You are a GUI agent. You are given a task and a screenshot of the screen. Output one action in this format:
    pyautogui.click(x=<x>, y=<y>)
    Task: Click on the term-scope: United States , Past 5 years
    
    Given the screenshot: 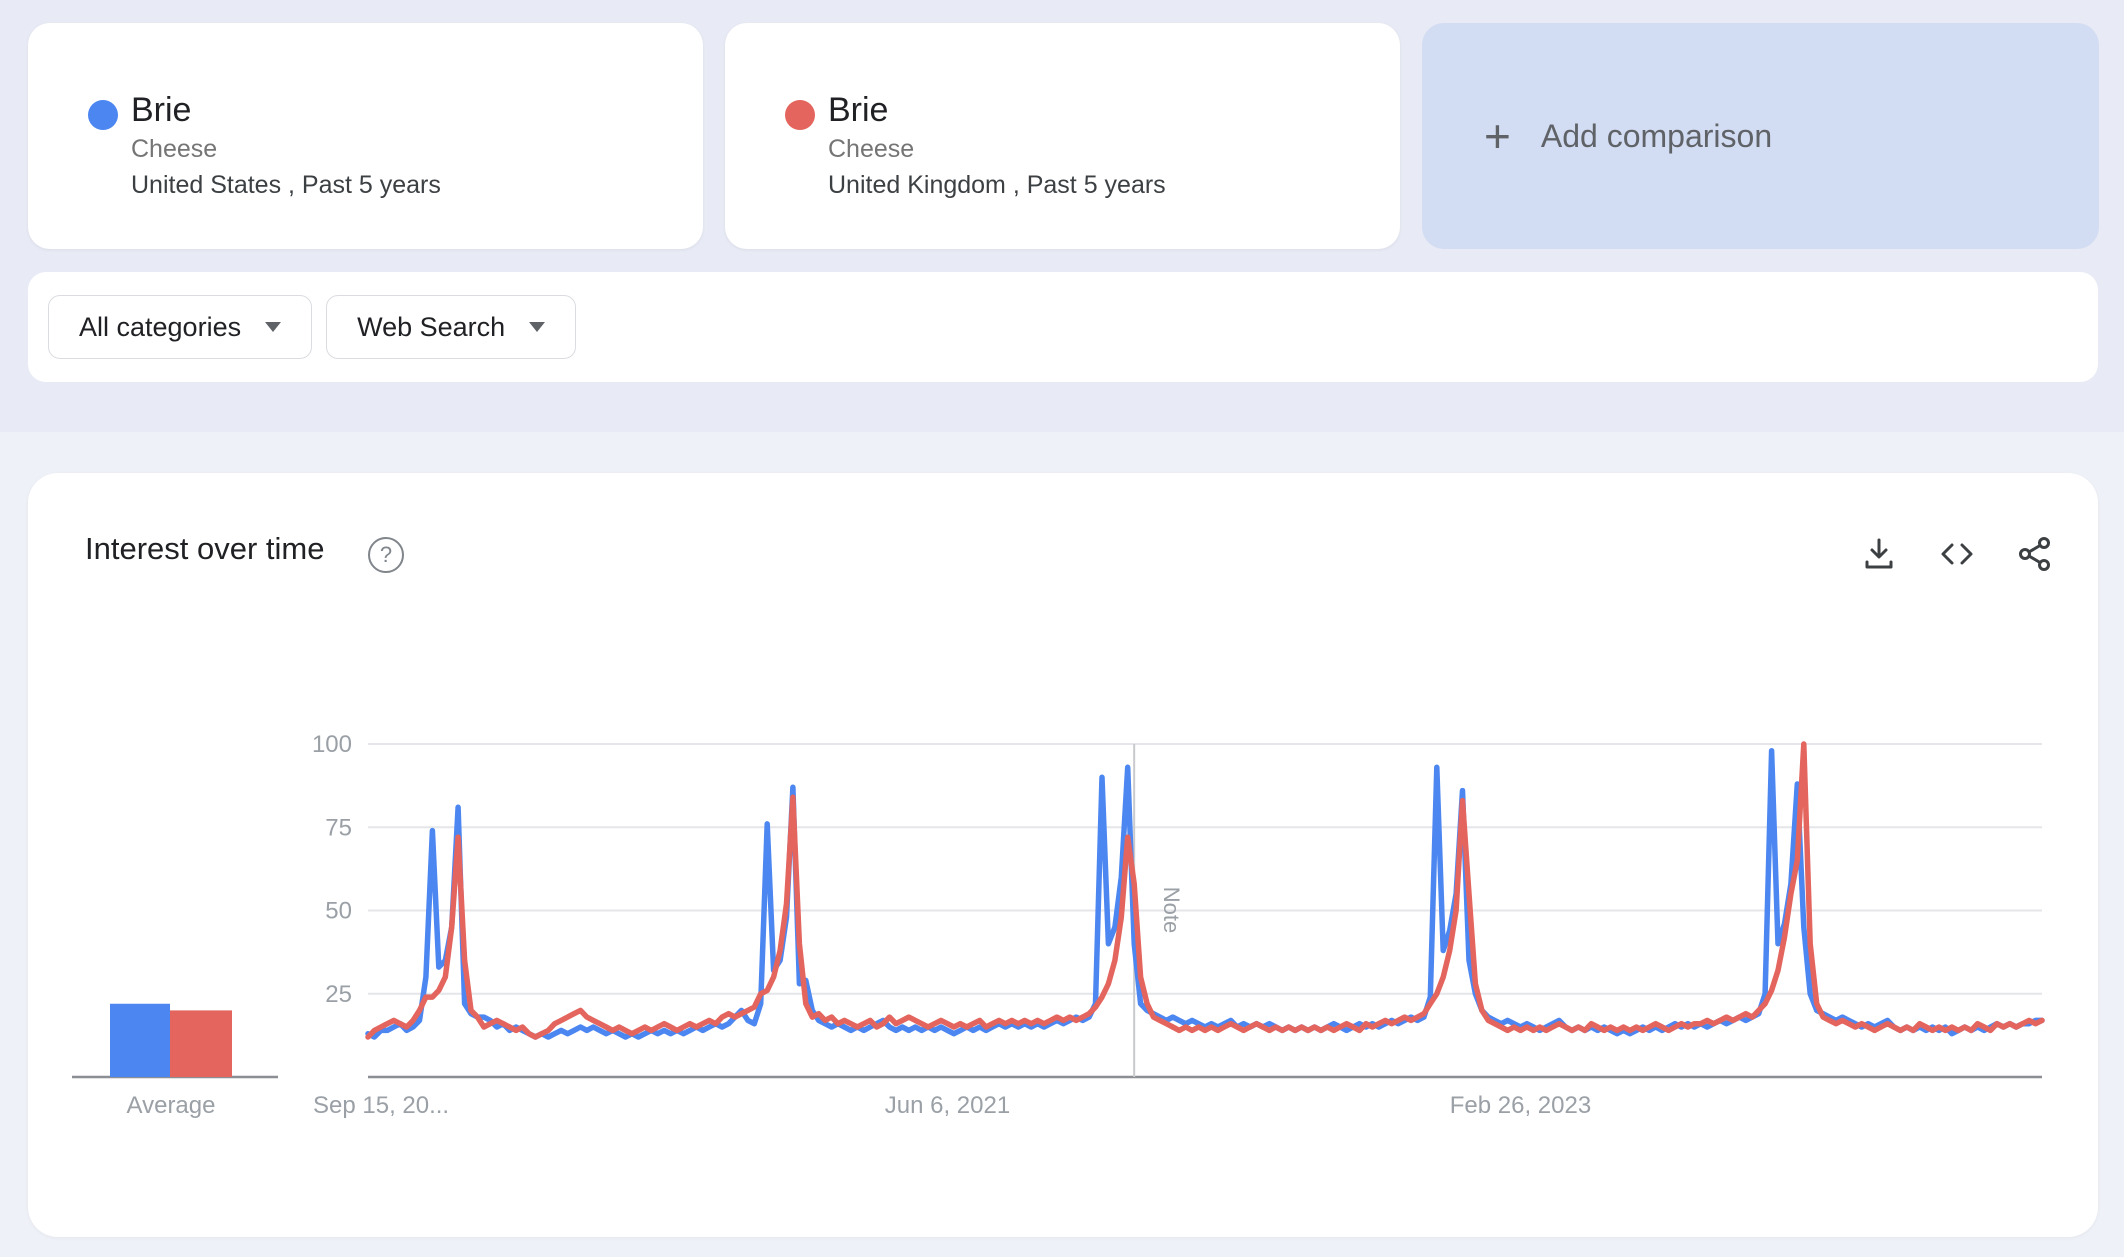 What is the action you would take?
    pyautogui.click(x=286, y=185)
    